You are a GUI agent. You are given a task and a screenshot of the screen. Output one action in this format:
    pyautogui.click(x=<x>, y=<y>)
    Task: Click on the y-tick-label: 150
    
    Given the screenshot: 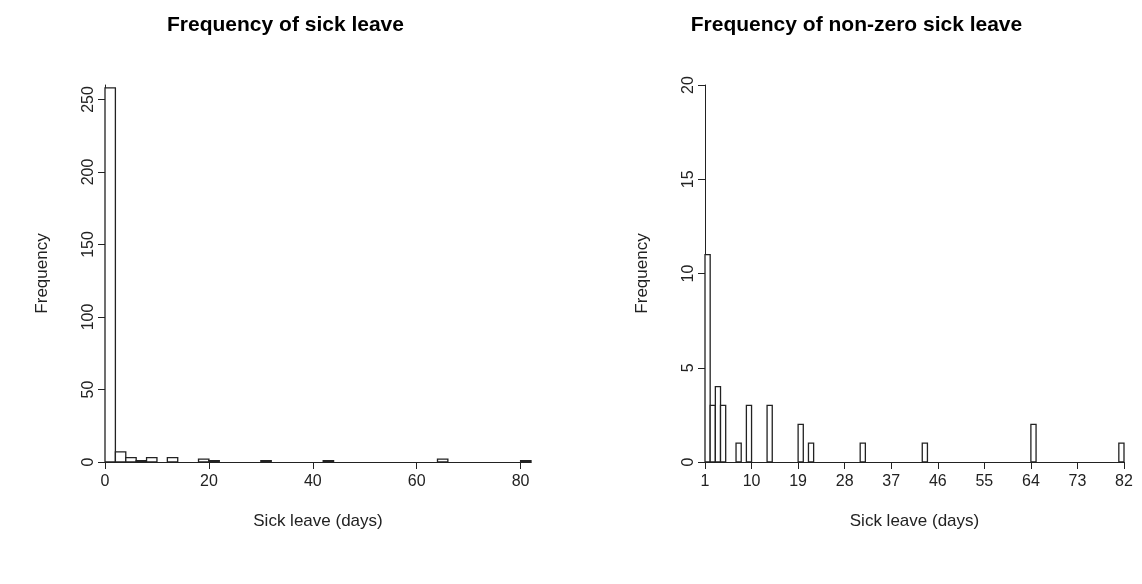 What is the action you would take?
    pyautogui.click(x=87, y=244)
    